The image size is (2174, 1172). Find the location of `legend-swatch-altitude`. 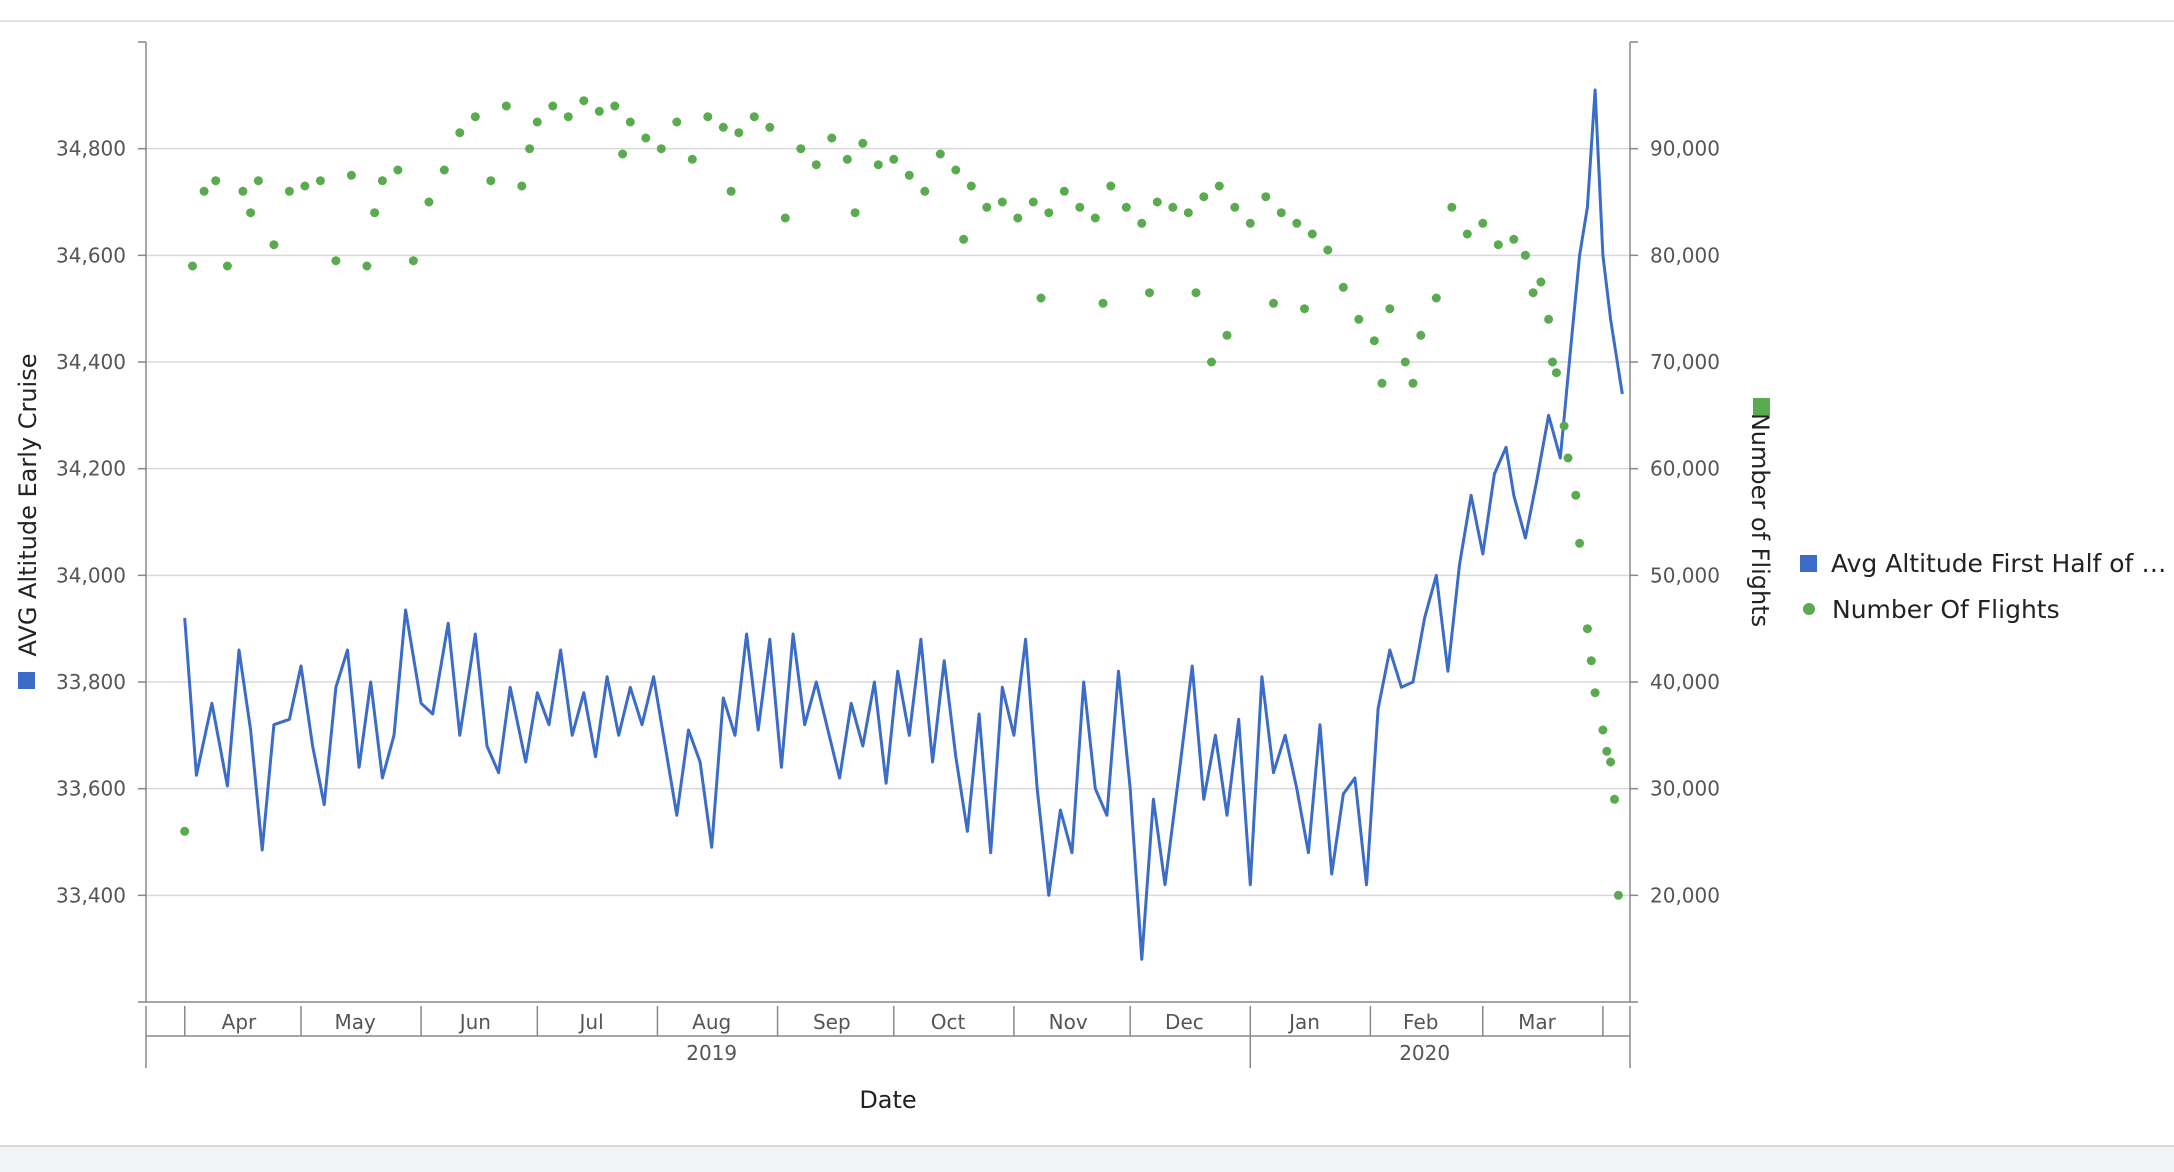

legend-swatch-altitude is located at coordinates (1808, 563).